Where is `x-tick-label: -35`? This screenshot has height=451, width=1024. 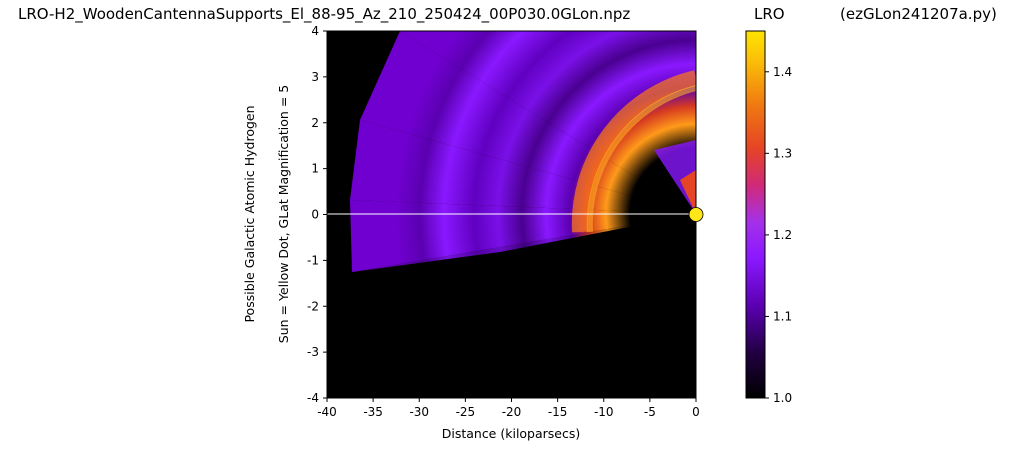 x-tick-label: -35 is located at coordinates (373, 412).